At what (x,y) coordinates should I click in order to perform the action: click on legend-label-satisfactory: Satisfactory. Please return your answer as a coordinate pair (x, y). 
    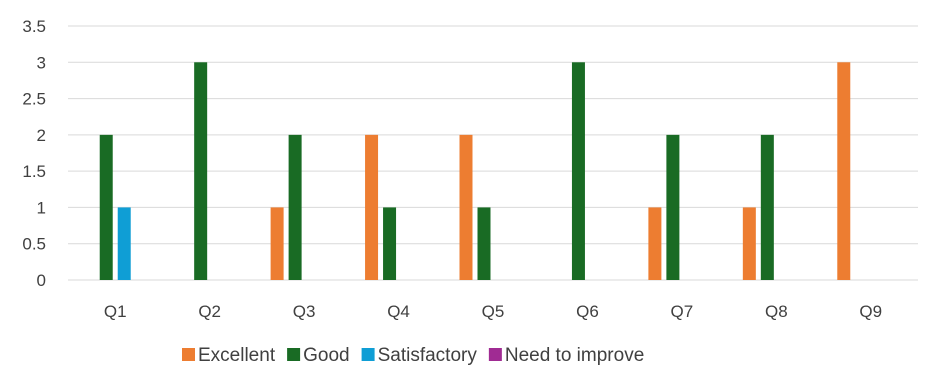
    Looking at the image, I should click on (428, 355).